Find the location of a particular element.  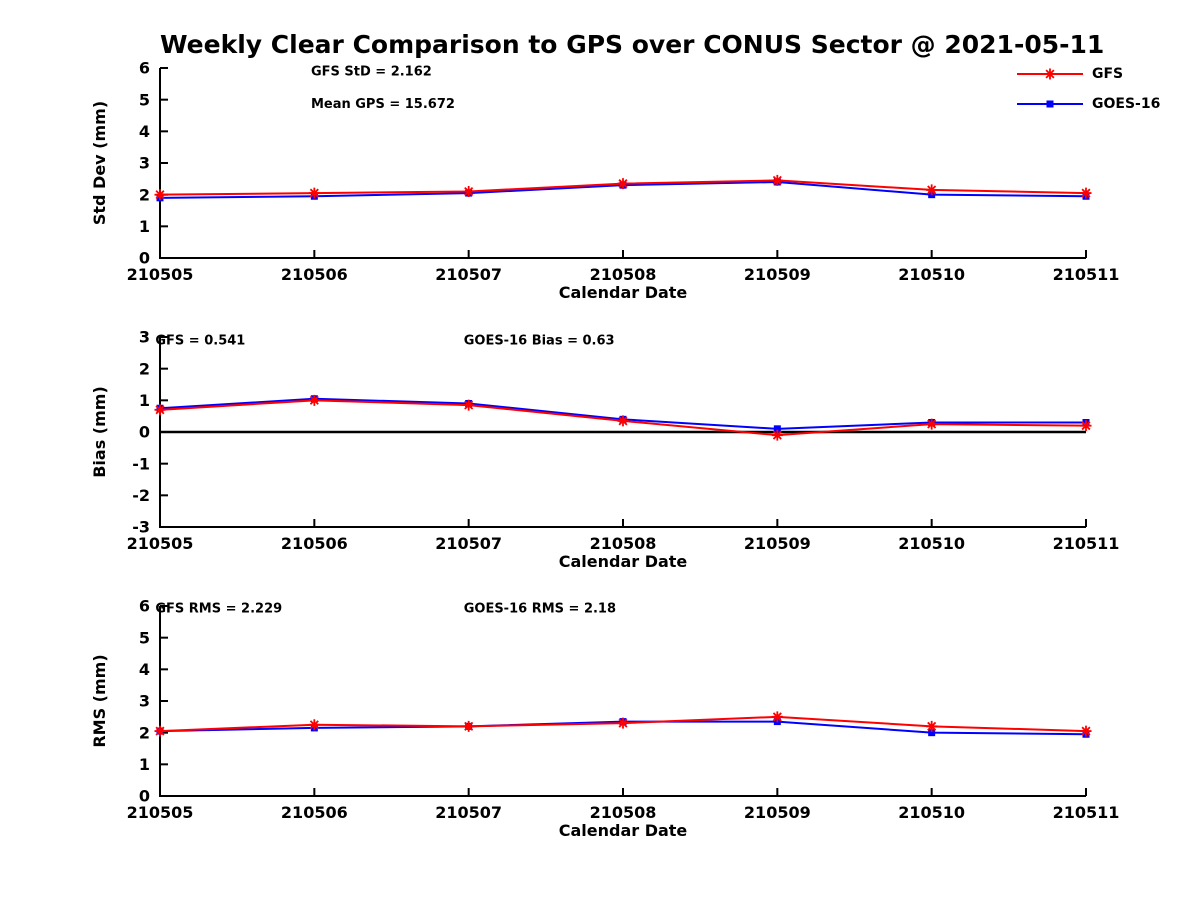

legend-label-goes16: GOES-16 is located at coordinates (1126, 104).